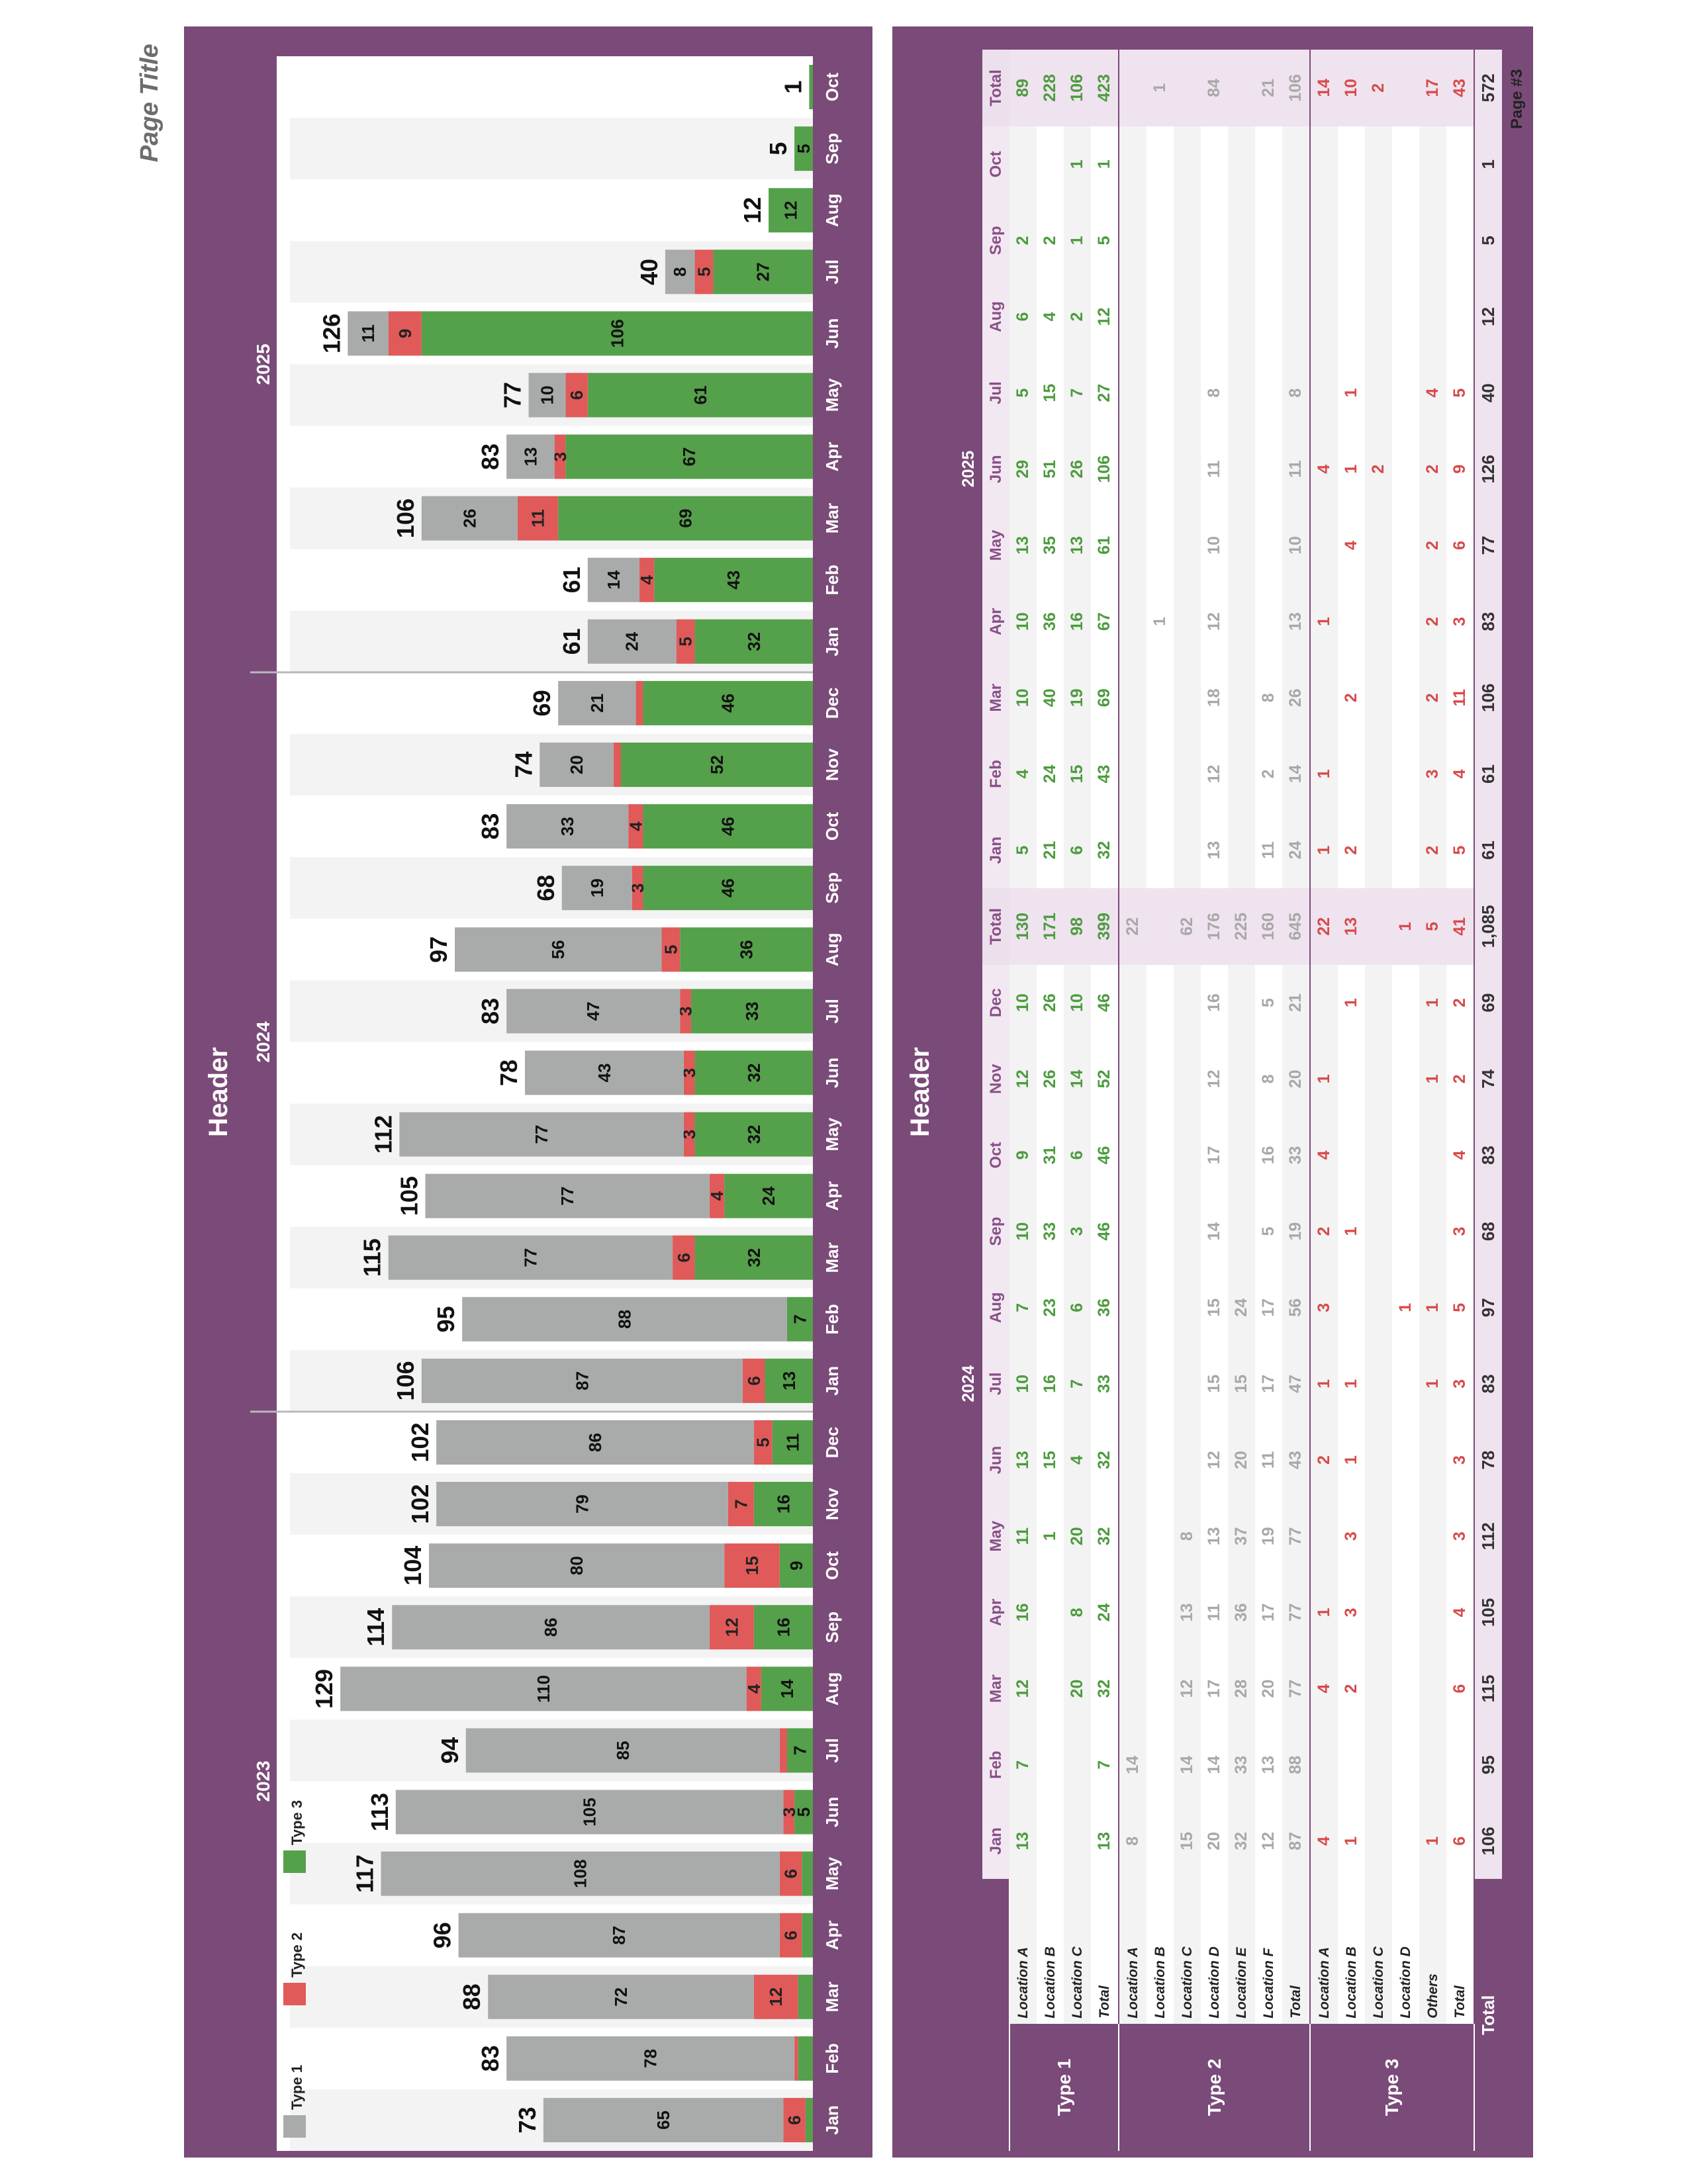 The height and width of the screenshot is (2184, 1688). Describe the element at coordinates (1105, 1460) in the screenshot. I see `table-cell: 32` at that location.